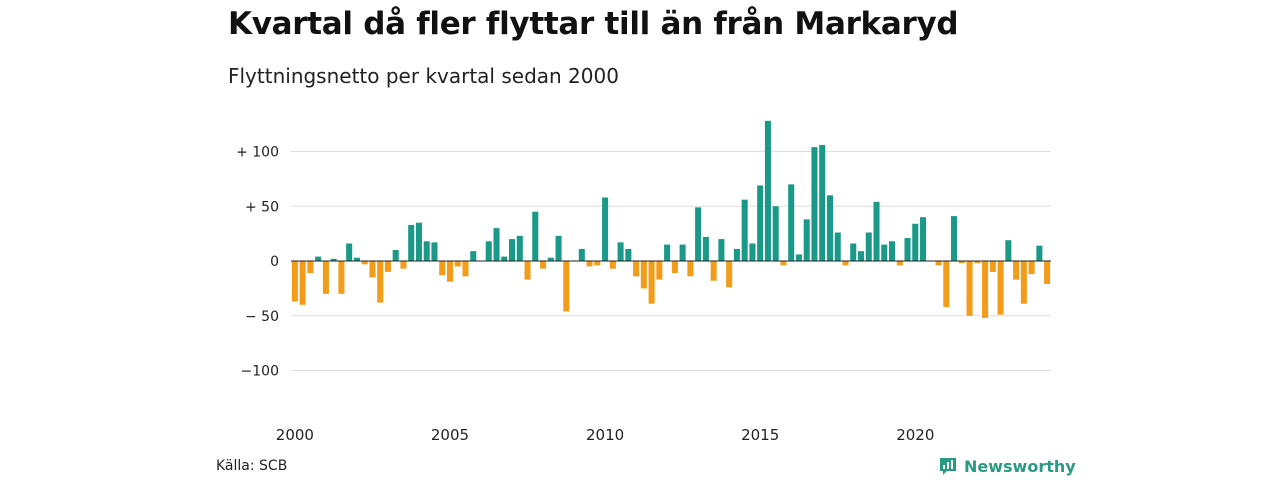 The height and width of the screenshot is (480, 1280). Describe the element at coordinates (260, 372) in the screenshot. I see `y-tick-label: −100` at that location.